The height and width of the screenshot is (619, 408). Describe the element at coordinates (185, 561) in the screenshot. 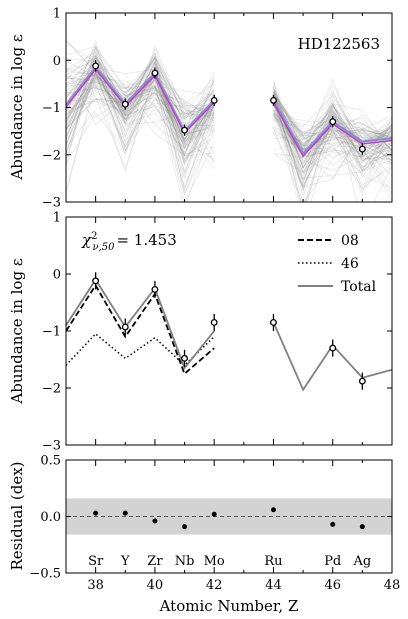

I see `element-label: Nb` at that location.